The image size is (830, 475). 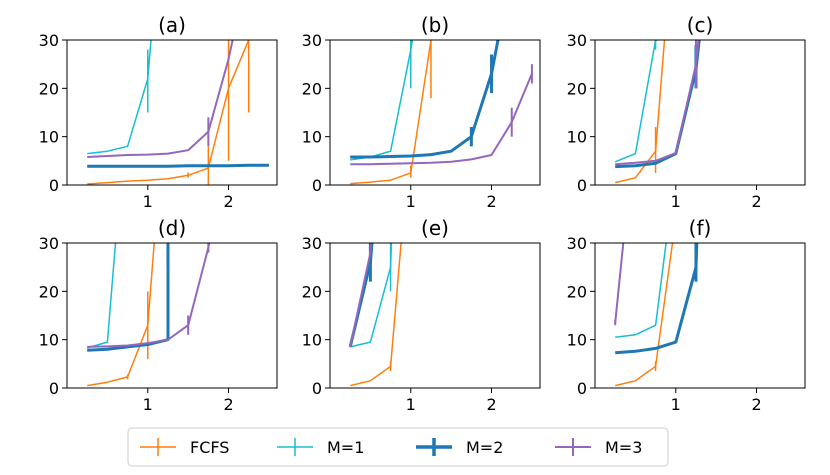 I want to click on panel-title: (f), so click(x=700, y=228).